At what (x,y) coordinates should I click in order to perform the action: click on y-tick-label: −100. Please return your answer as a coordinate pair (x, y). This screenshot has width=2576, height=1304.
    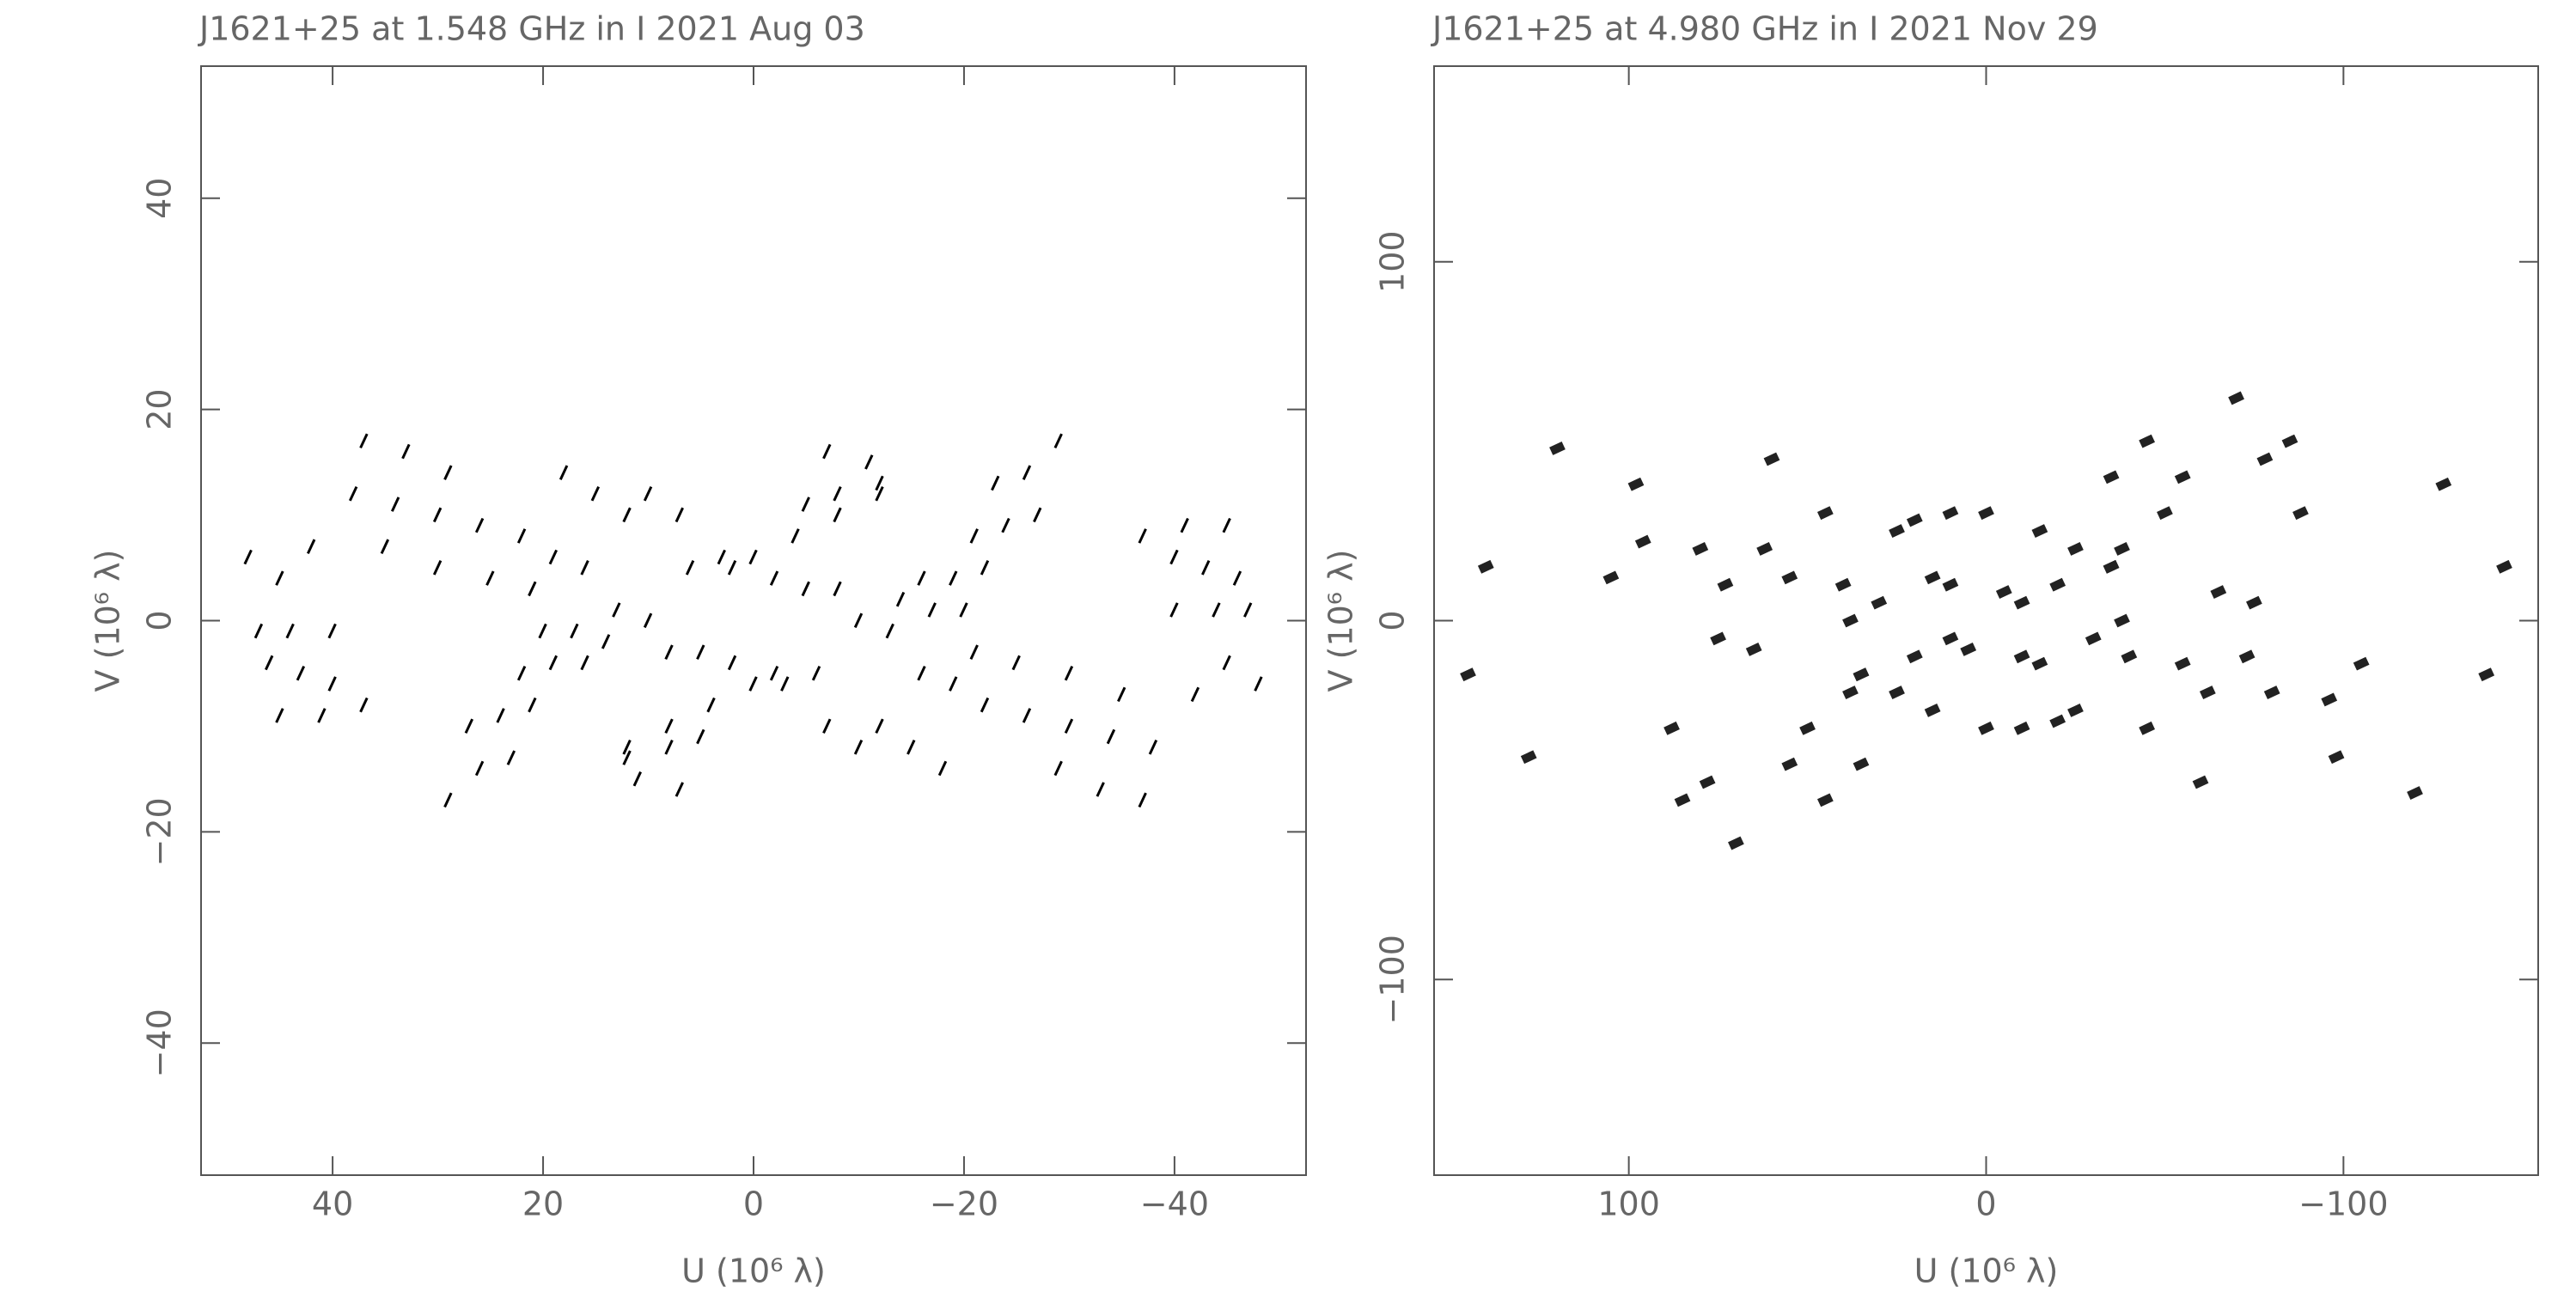
    Looking at the image, I should click on (1393, 980).